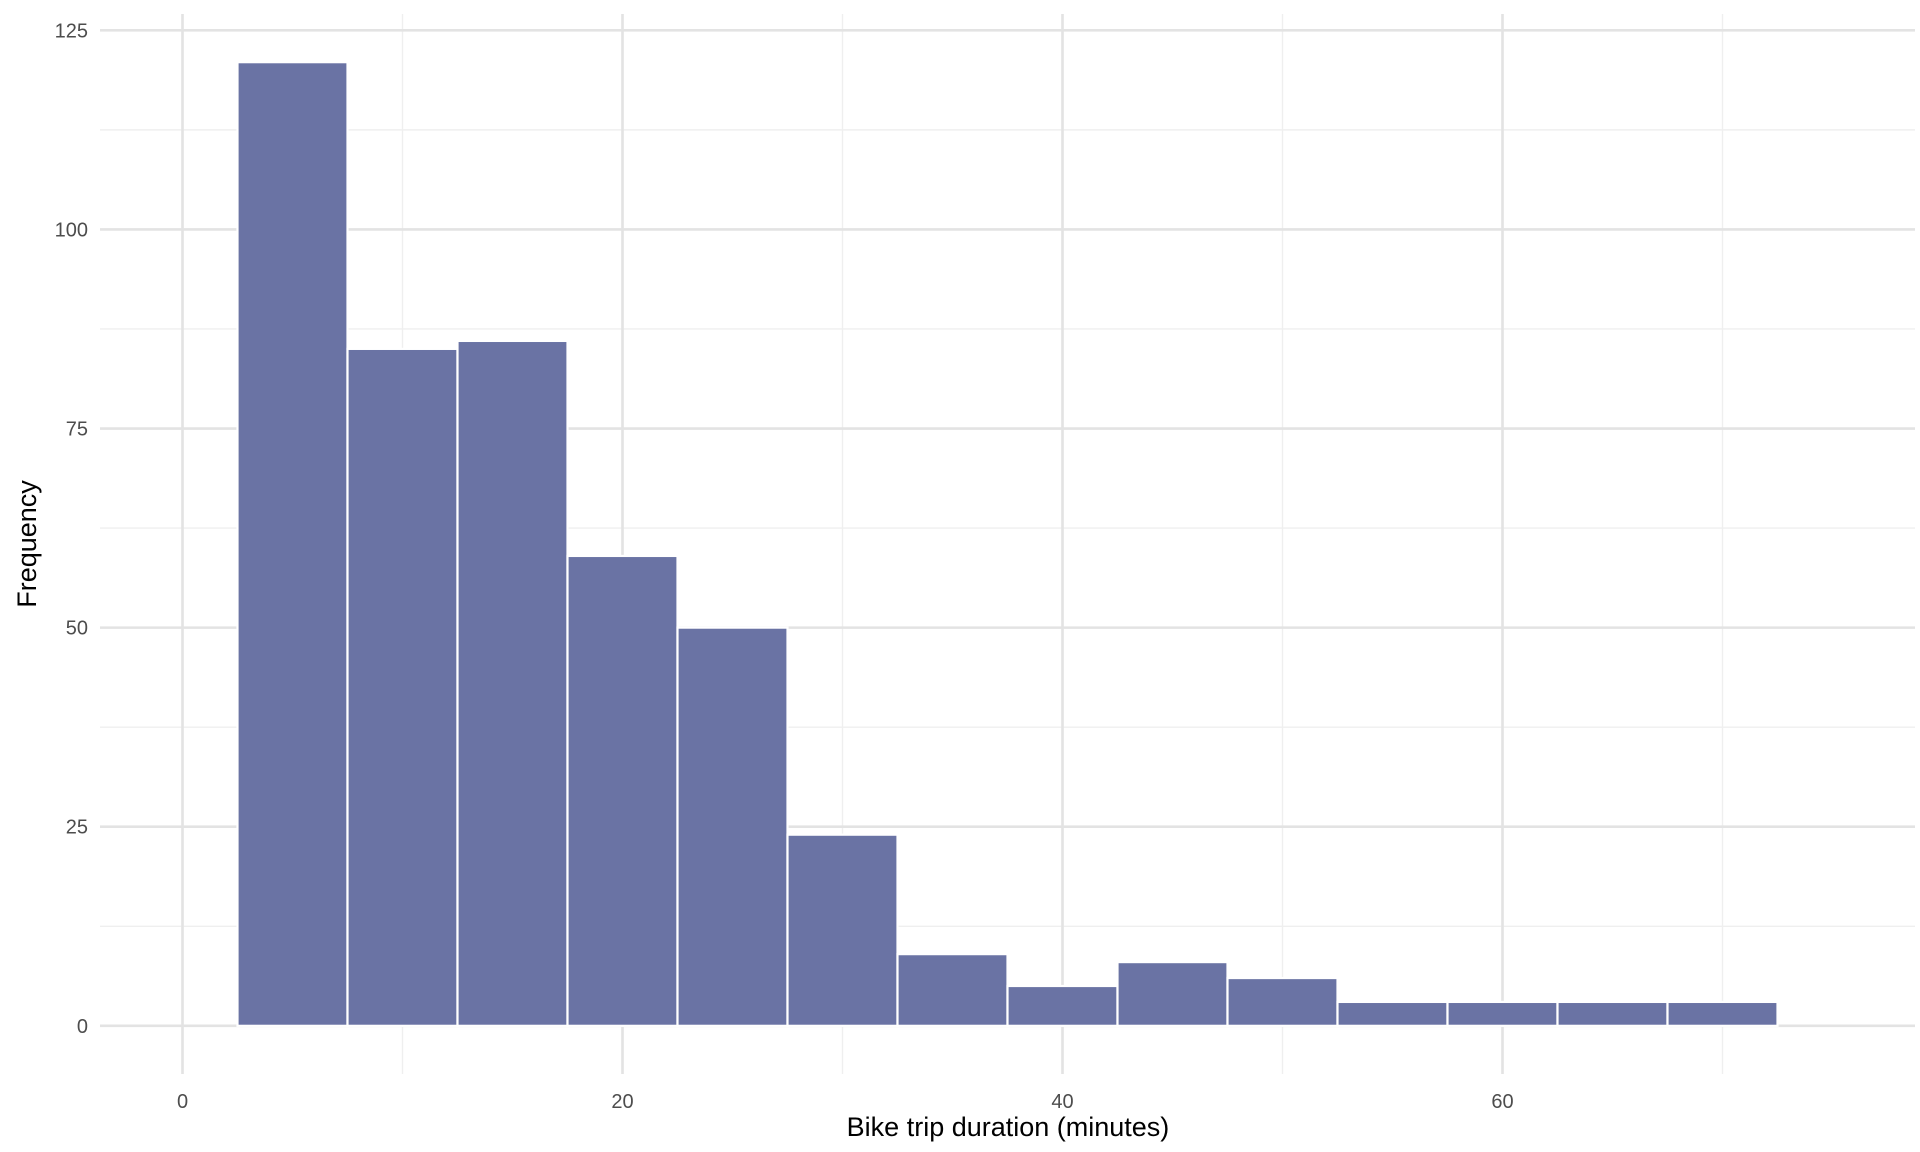 The width and height of the screenshot is (1920, 1152). What do you see at coordinates (1062, 1102) in the screenshot?
I see `x-tick-label: 40` at bounding box center [1062, 1102].